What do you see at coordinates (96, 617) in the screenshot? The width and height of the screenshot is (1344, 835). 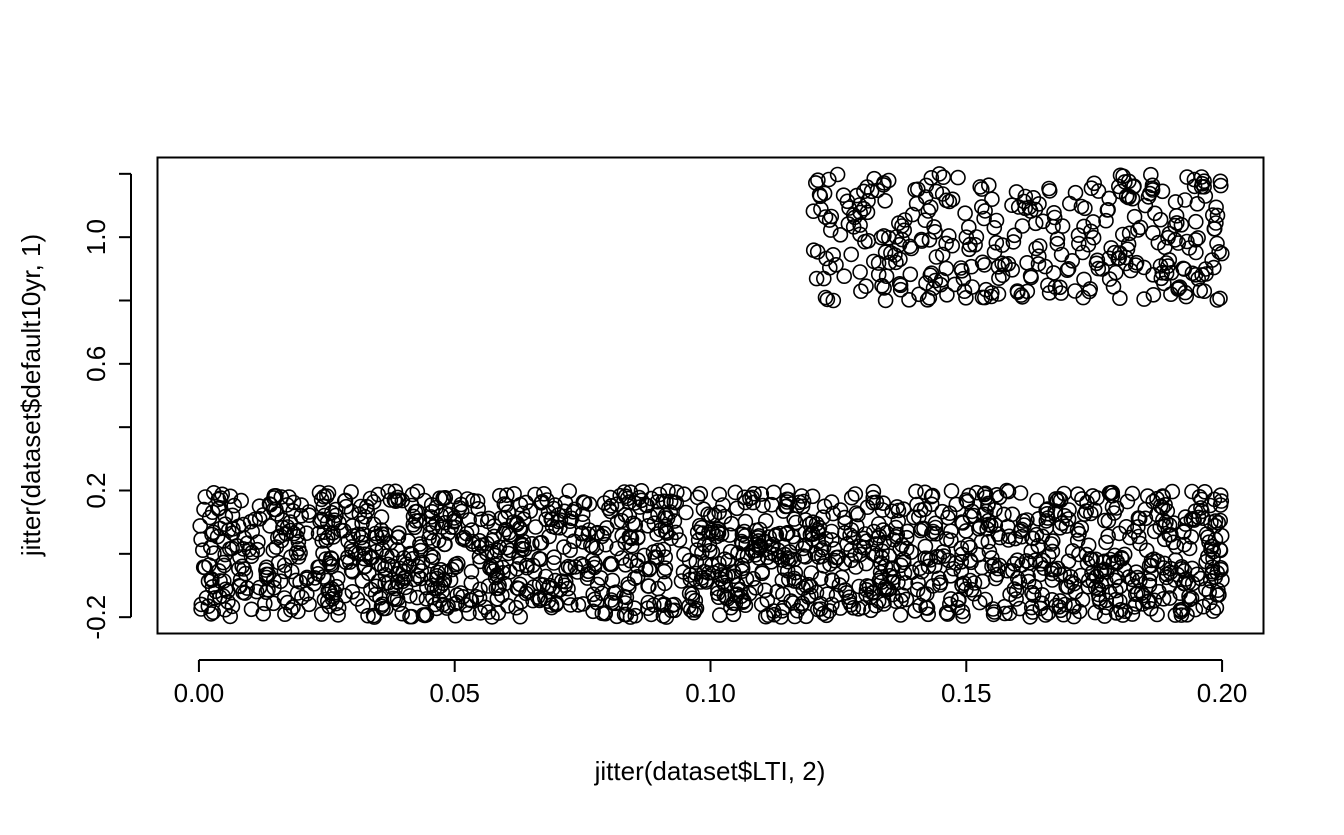 I see `y-tick-label: -0.2` at bounding box center [96, 617].